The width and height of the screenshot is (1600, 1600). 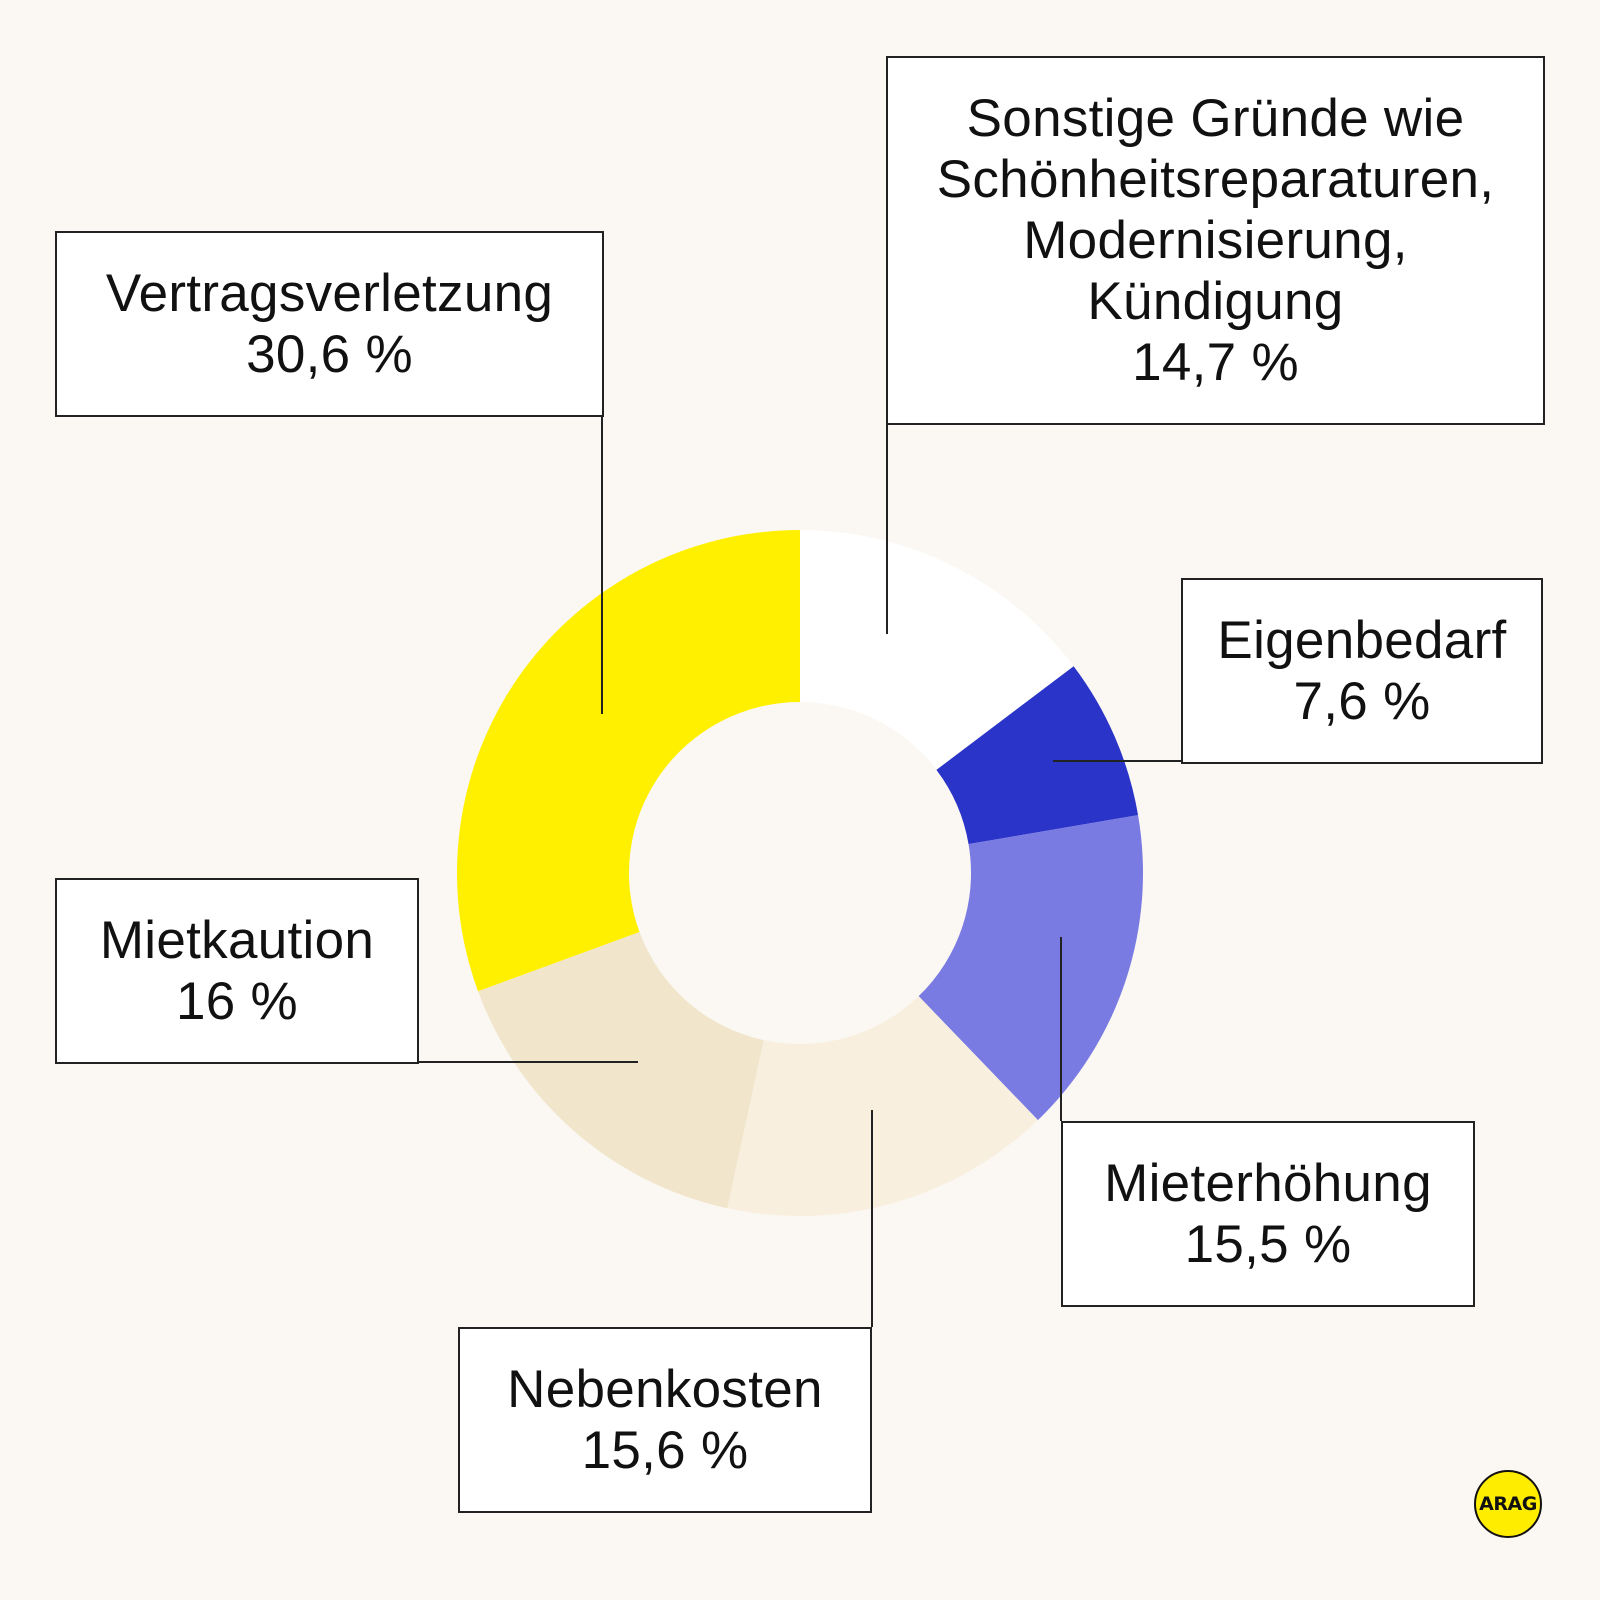 I want to click on slice-value: 15,5 %, so click(x=1268, y=1244).